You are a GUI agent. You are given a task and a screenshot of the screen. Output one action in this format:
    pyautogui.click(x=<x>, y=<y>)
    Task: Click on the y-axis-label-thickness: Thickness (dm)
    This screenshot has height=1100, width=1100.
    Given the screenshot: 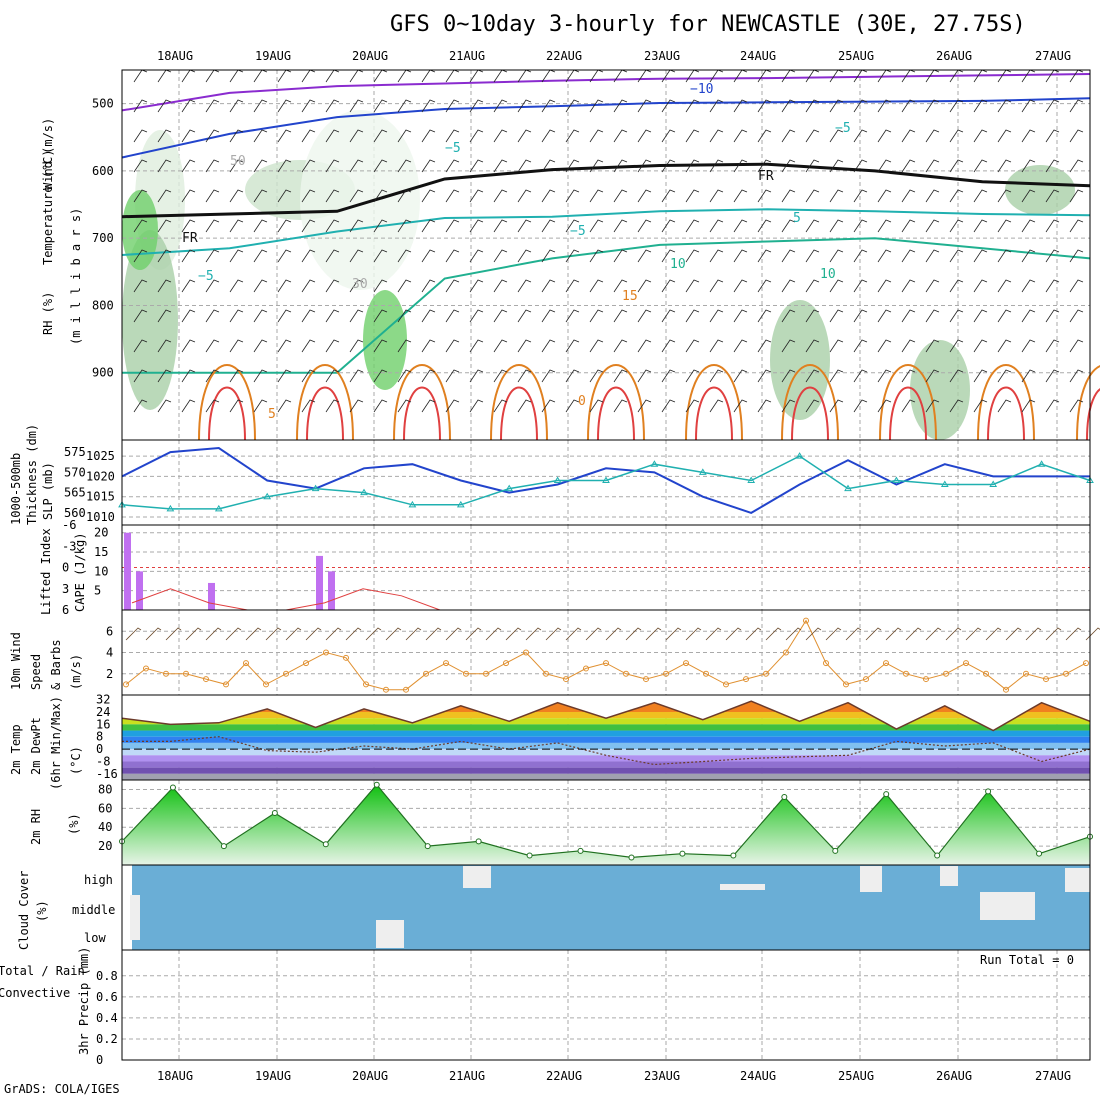 What is the action you would take?
    pyautogui.click(x=32, y=474)
    